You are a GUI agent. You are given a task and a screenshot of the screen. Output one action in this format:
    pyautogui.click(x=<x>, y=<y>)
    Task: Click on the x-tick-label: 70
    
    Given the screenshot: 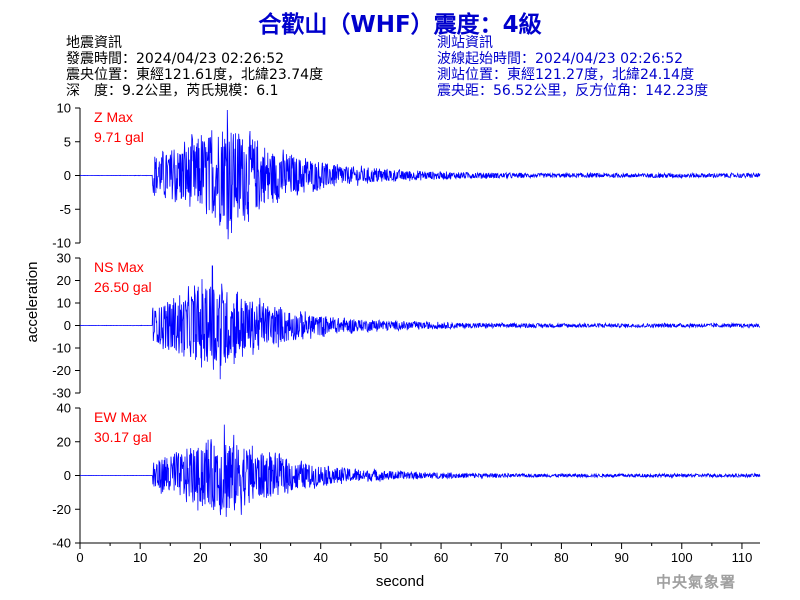 What is the action you would take?
    pyautogui.click(x=501, y=557)
    